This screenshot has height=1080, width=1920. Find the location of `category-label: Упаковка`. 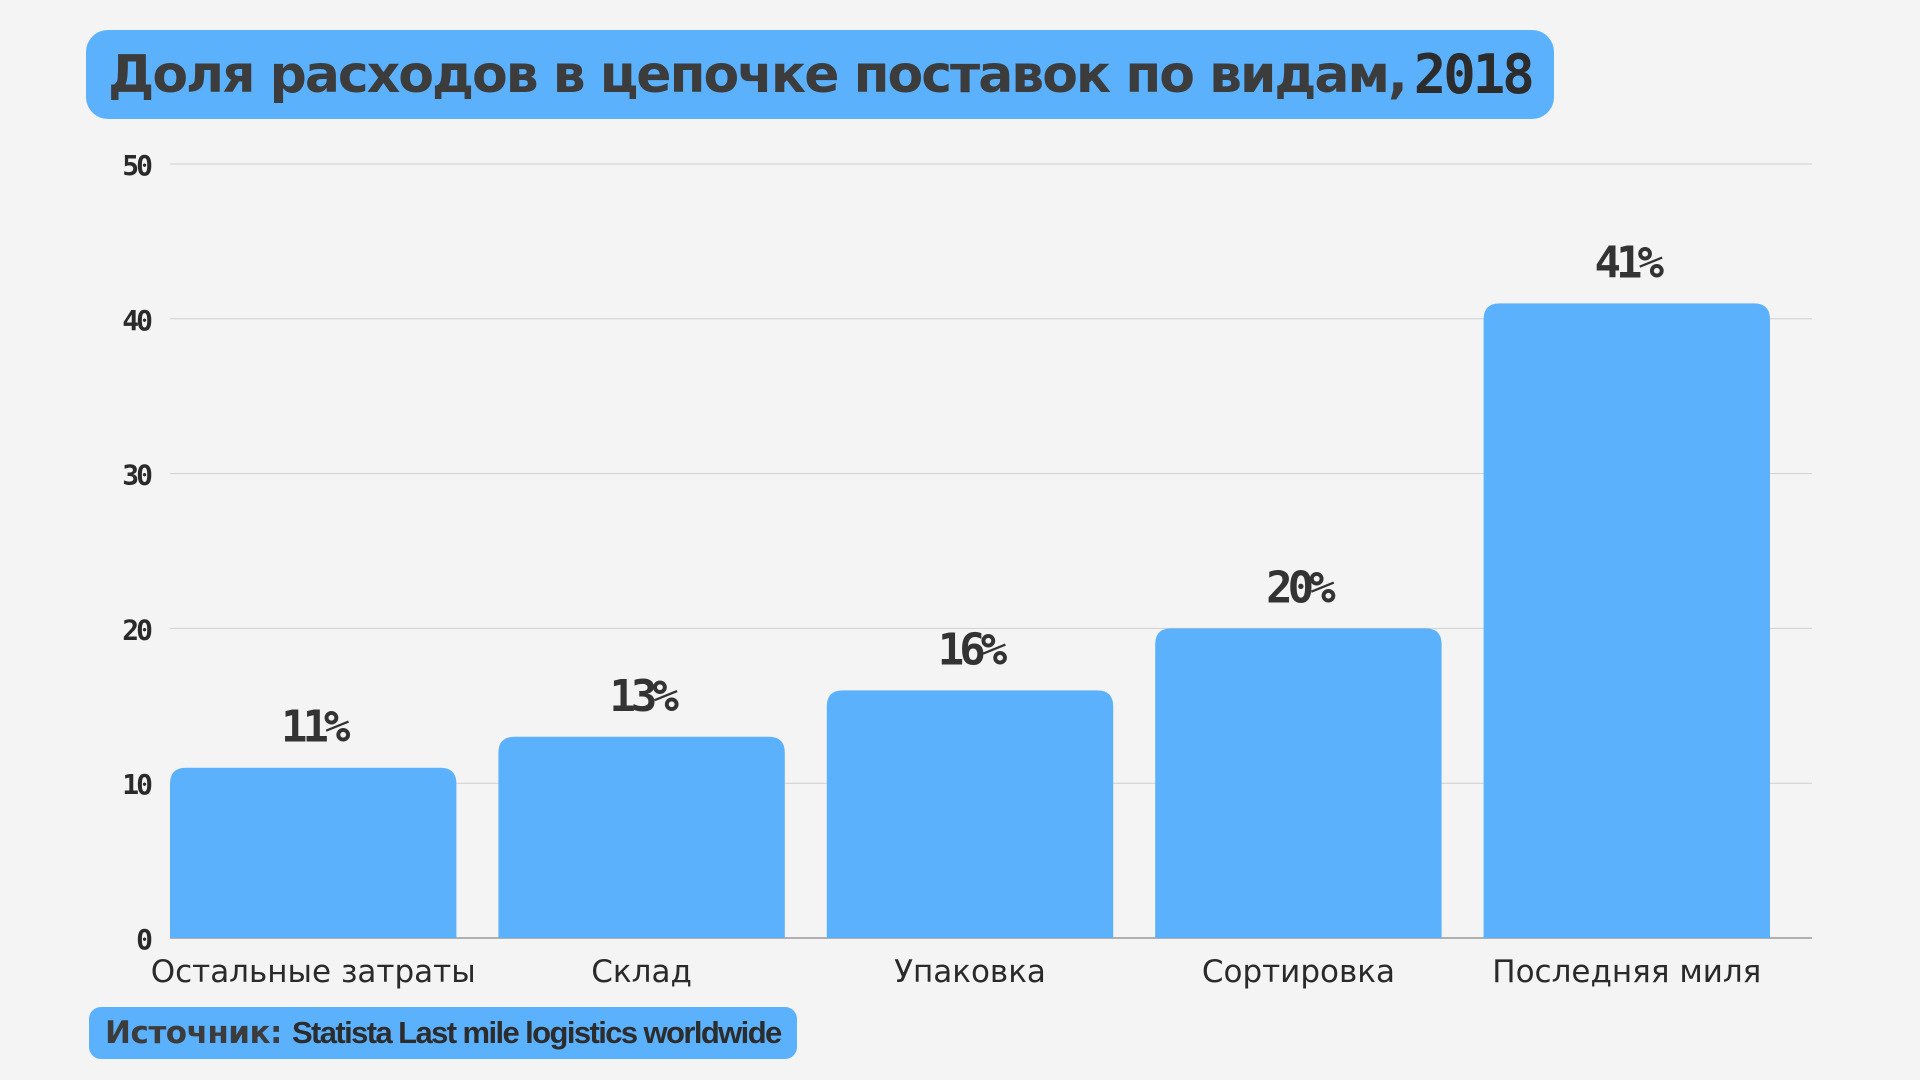

category-label: Упаковка is located at coordinates (970, 972).